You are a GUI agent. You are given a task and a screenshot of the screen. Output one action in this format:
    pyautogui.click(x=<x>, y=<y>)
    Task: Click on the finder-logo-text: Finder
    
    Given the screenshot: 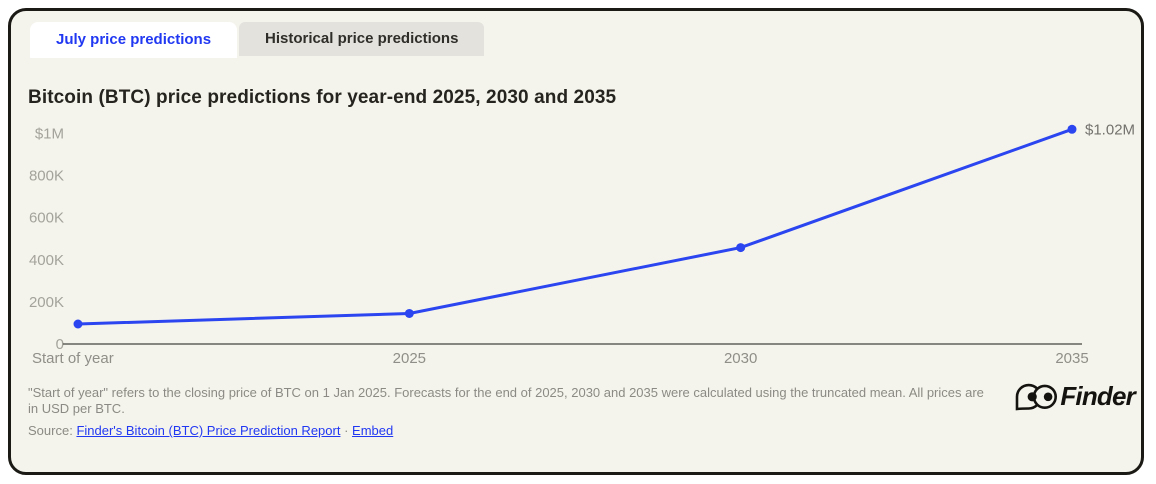 What is the action you would take?
    pyautogui.click(x=1097, y=396)
    